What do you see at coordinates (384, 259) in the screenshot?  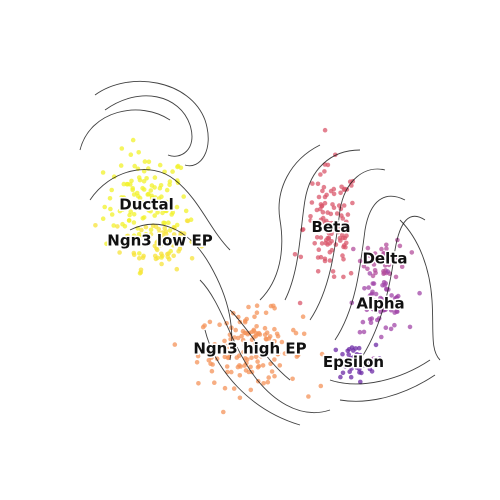 I see `cluster-label-delta: Delta` at bounding box center [384, 259].